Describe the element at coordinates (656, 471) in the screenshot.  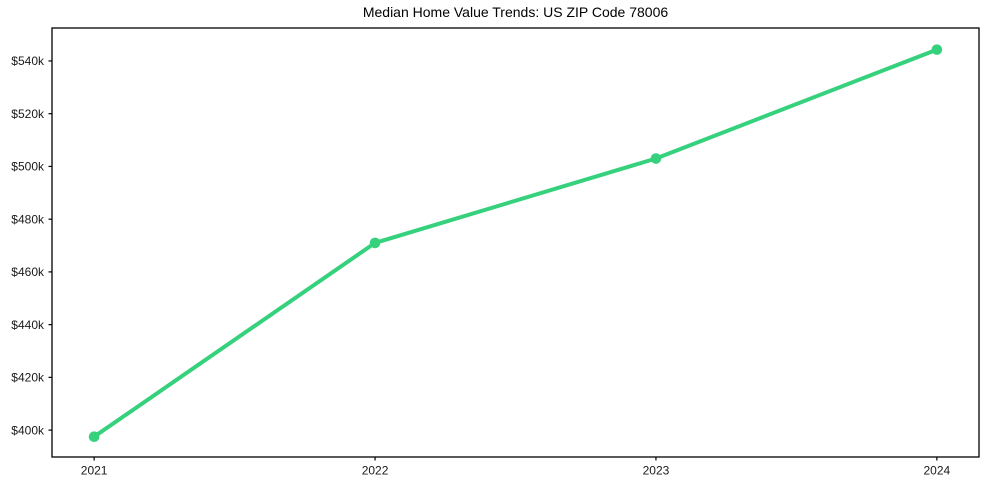
I see `x-axis-tick-label: 2023` at that location.